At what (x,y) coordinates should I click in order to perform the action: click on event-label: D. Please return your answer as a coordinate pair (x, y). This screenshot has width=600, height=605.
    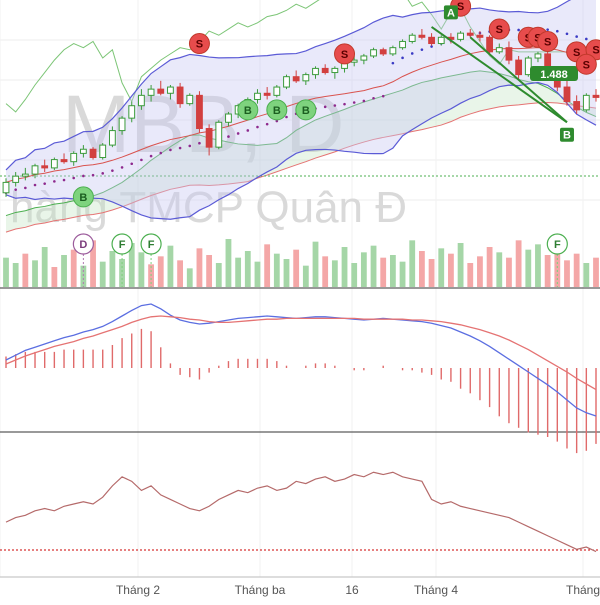
    Looking at the image, I should click on (83, 245).